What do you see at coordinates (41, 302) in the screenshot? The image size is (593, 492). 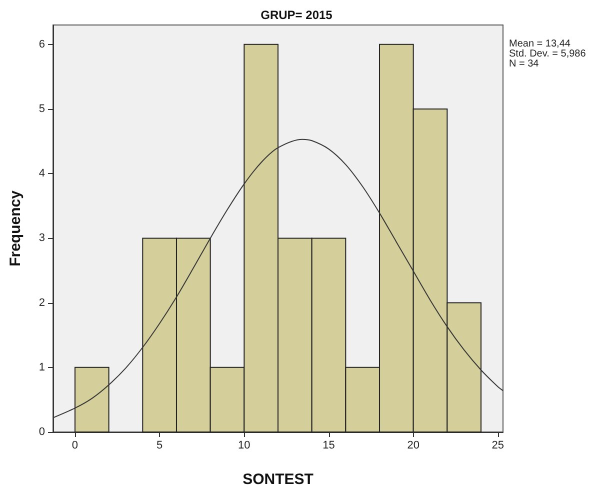 I see `y-tick-label: 2` at bounding box center [41, 302].